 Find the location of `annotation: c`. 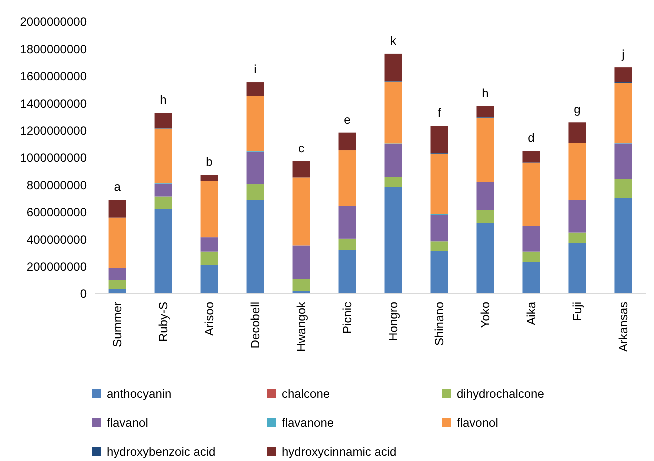

annotation: c is located at coordinates (301, 148).